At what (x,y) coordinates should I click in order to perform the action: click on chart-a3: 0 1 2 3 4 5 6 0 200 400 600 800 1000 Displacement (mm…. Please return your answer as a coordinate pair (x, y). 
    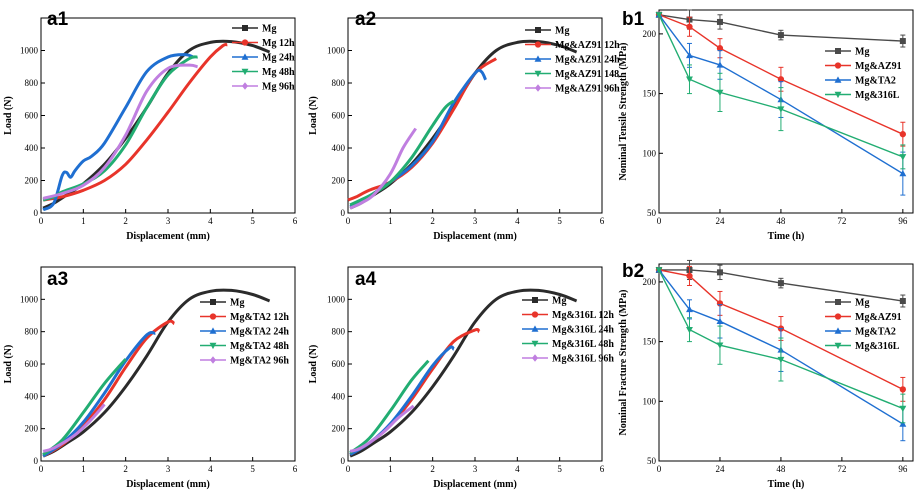
    Looking at the image, I should click on (150, 378).